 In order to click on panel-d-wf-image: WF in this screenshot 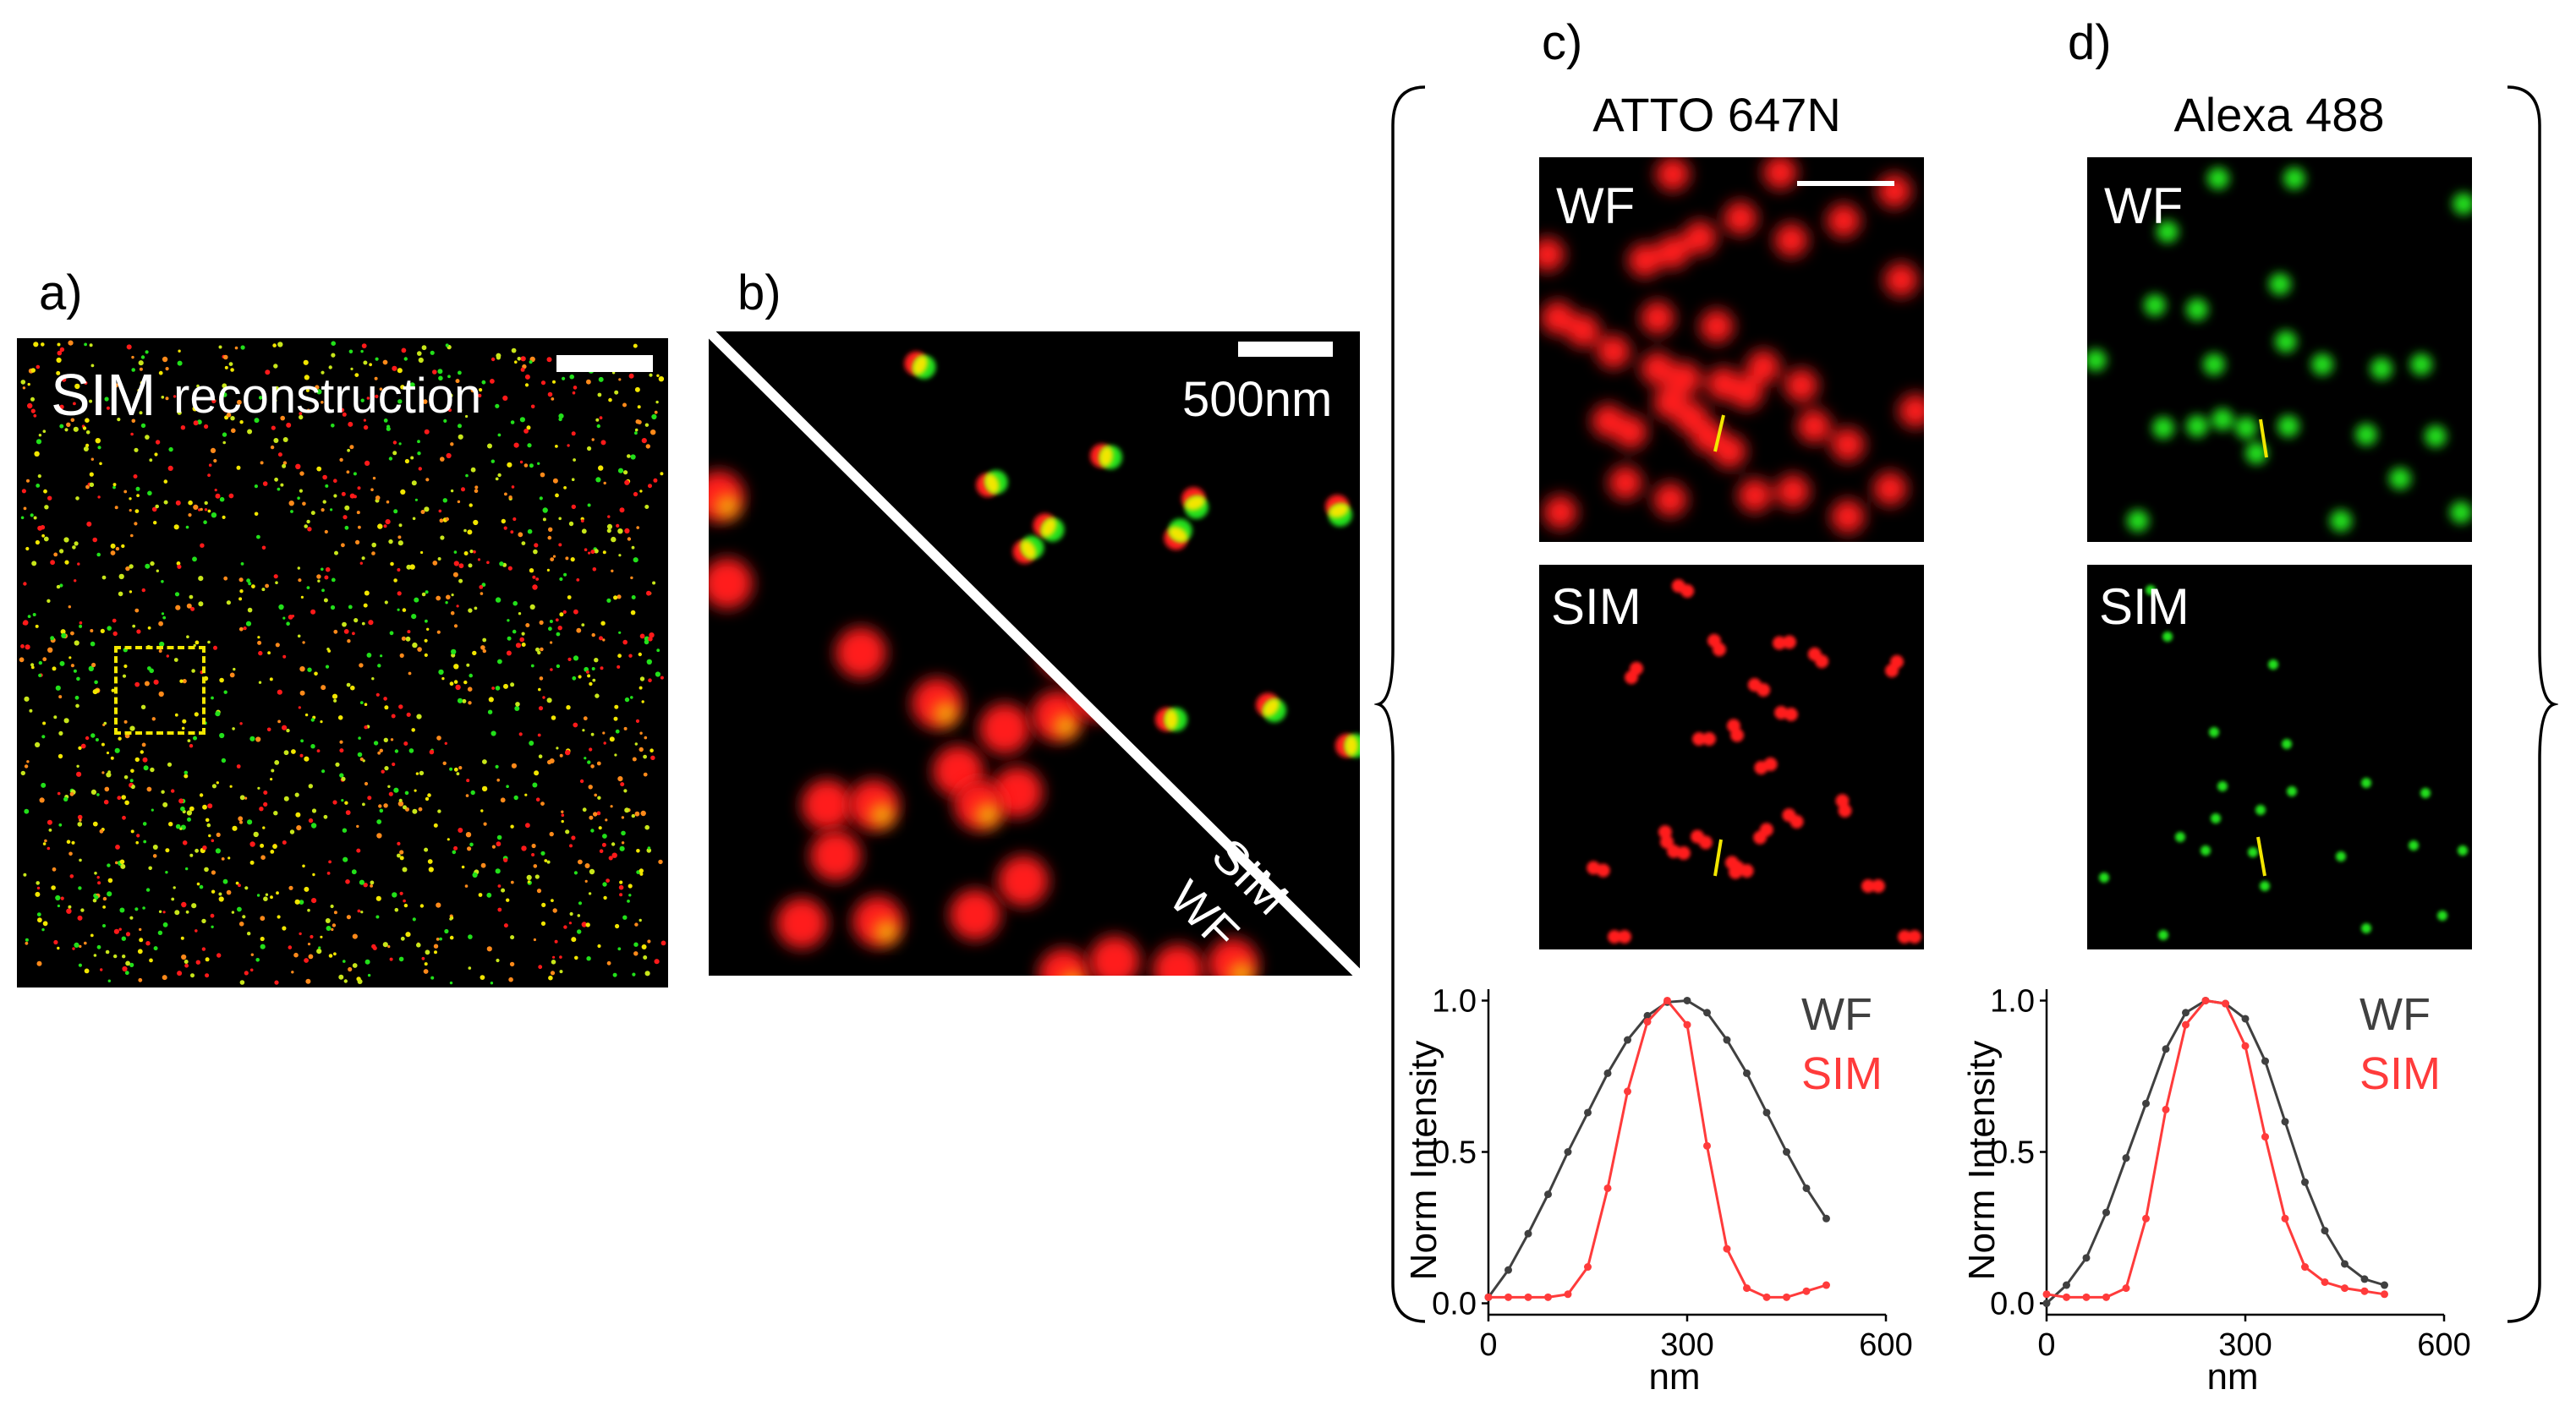, I will do `click(2279, 349)`.